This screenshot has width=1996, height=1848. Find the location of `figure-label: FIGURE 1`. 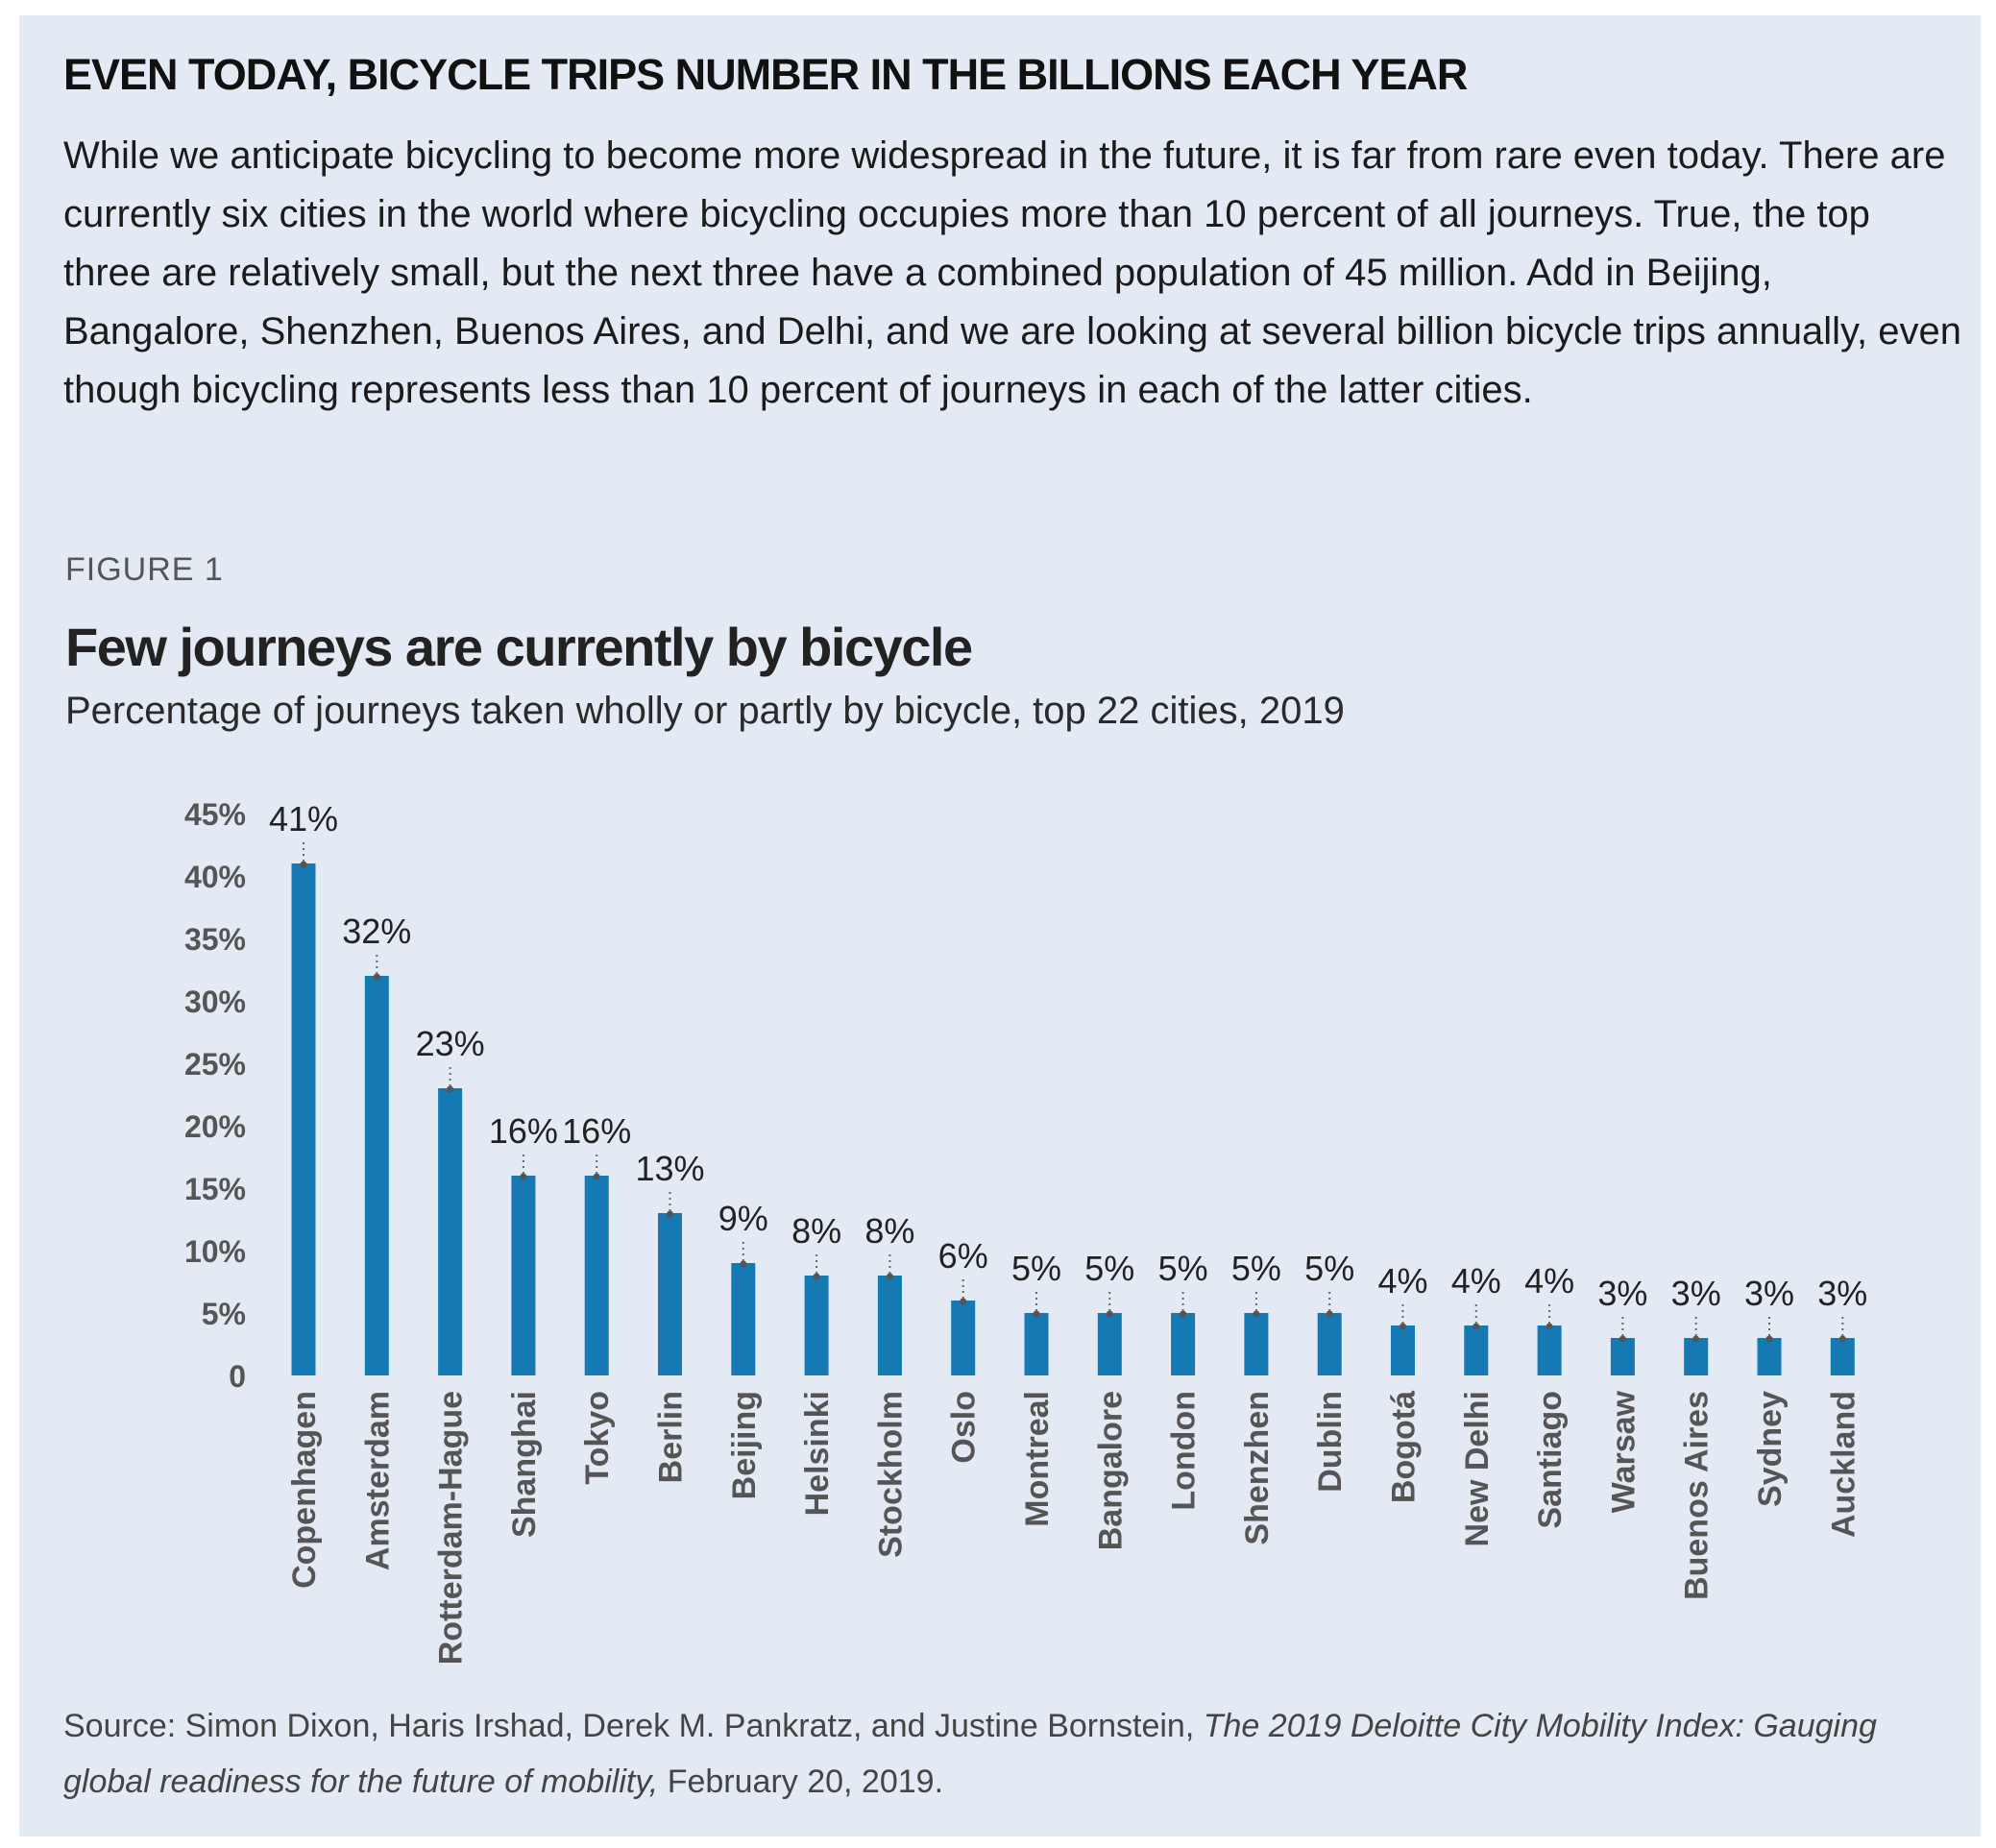

figure-label: FIGURE 1 is located at coordinates (144, 569).